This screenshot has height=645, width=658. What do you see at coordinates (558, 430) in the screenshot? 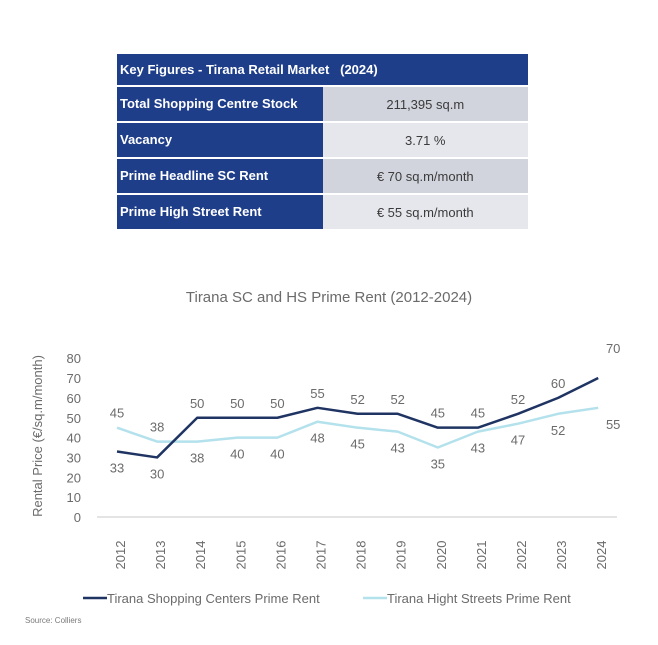
I see `hs-data-label: 52` at bounding box center [558, 430].